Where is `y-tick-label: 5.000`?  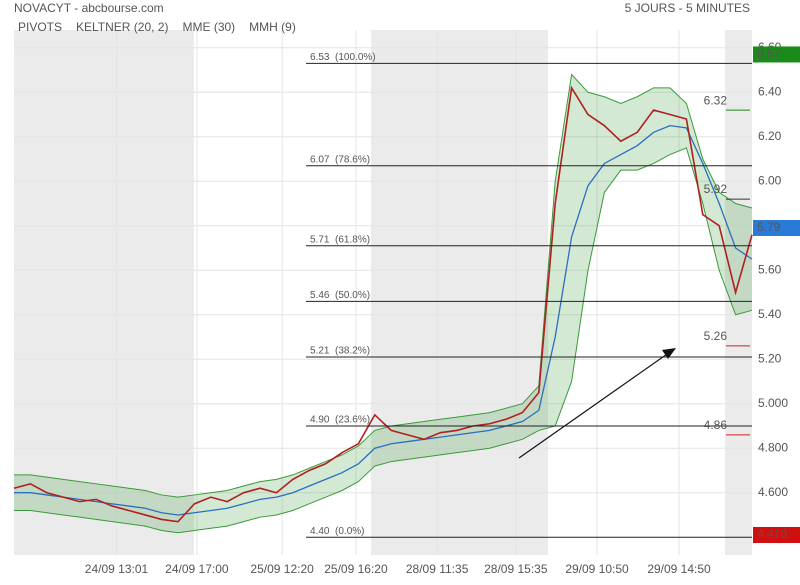 y-tick-label: 5.000 is located at coordinates (773, 403).